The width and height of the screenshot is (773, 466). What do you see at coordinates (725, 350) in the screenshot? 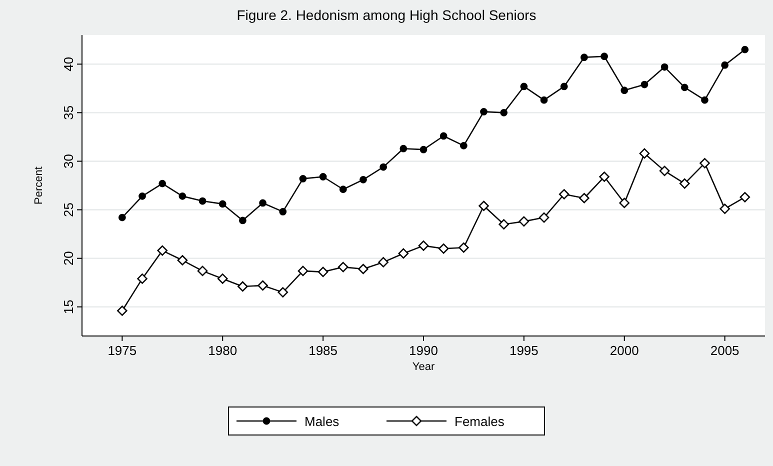
I see `x-tick-label: 2005` at bounding box center [725, 350].